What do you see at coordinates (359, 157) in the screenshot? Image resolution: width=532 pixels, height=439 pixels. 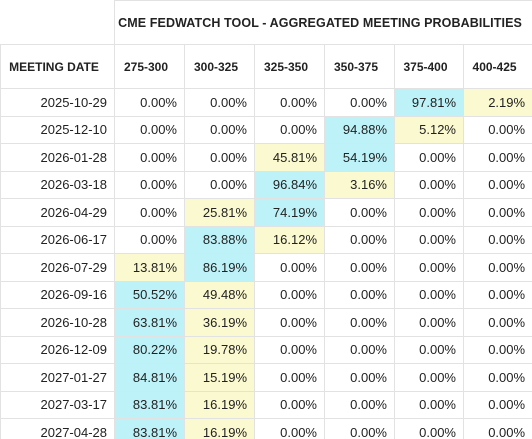 I see `probability-cell: 54.19%` at bounding box center [359, 157].